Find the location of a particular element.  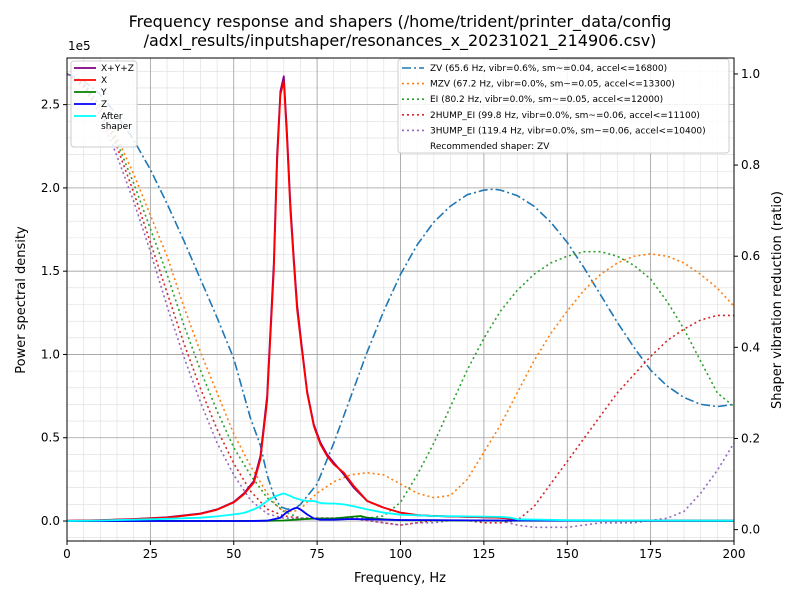

x-tick-label: 50 is located at coordinates (233, 554).